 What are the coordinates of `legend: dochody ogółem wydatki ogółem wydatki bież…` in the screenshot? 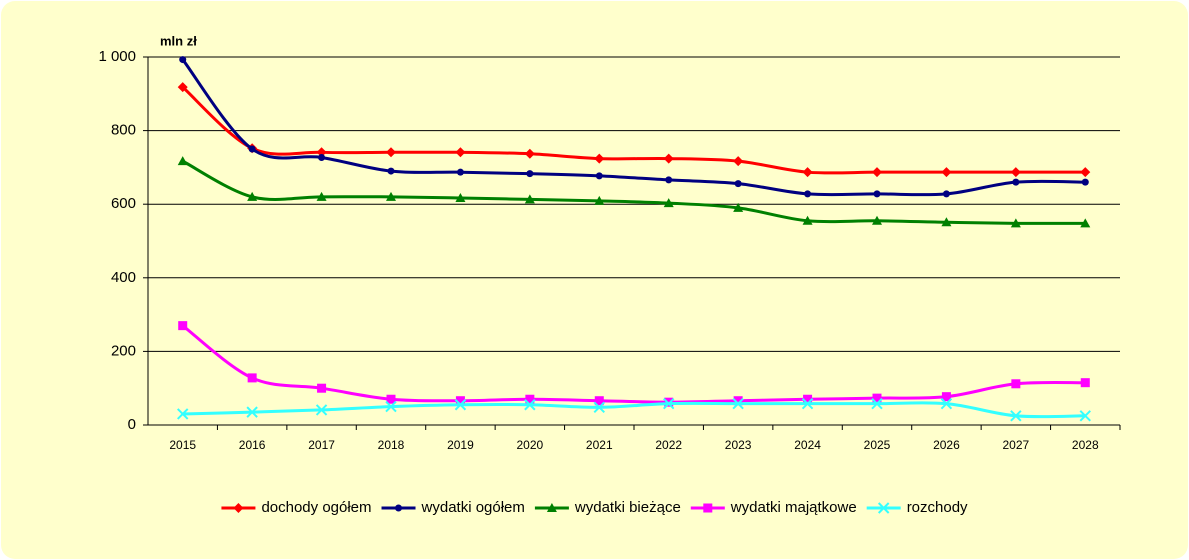 It's located at (594, 507).